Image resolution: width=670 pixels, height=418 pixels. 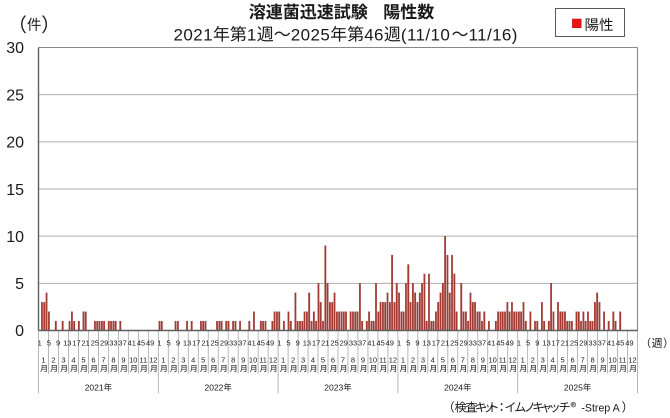 I want to click on svg-text: 2022, so click(x=214, y=387).